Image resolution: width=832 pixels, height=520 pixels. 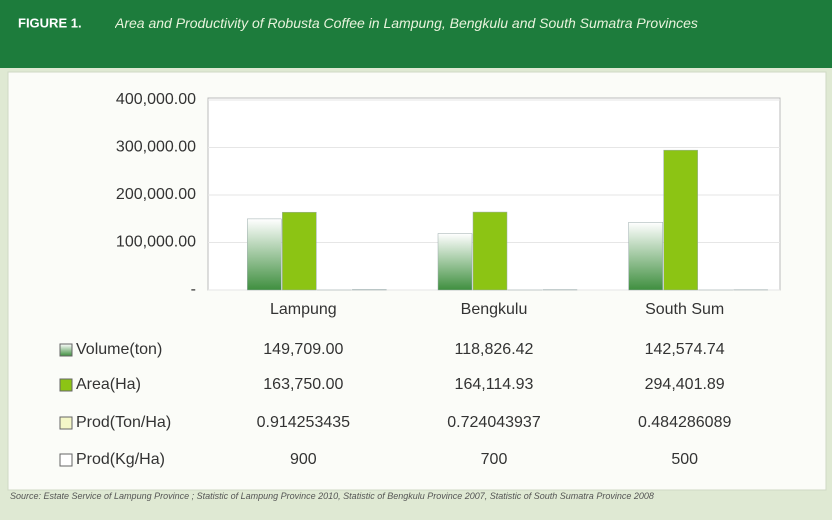 I want to click on table-cell: 142,574.74, so click(x=685, y=349).